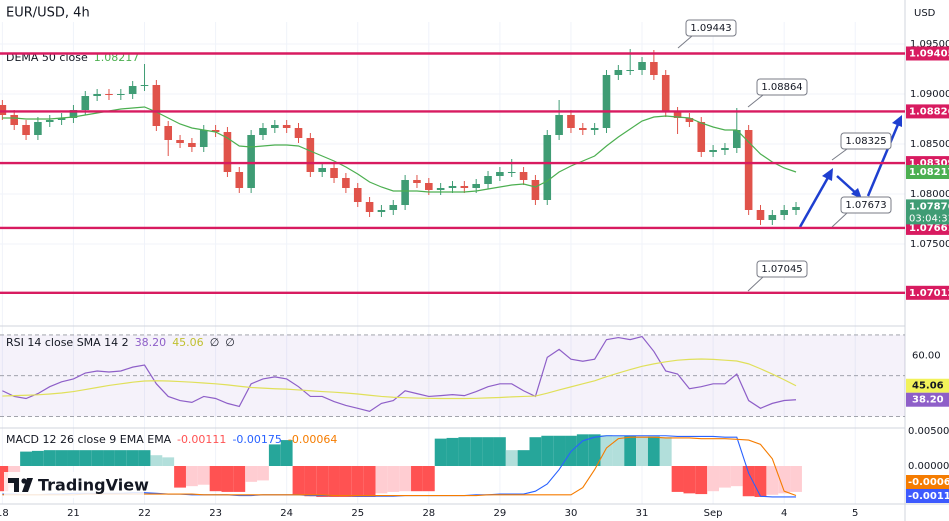  What do you see at coordinates (399, 149) in the screenshot?
I see `dema-line` at bounding box center [399, 149].